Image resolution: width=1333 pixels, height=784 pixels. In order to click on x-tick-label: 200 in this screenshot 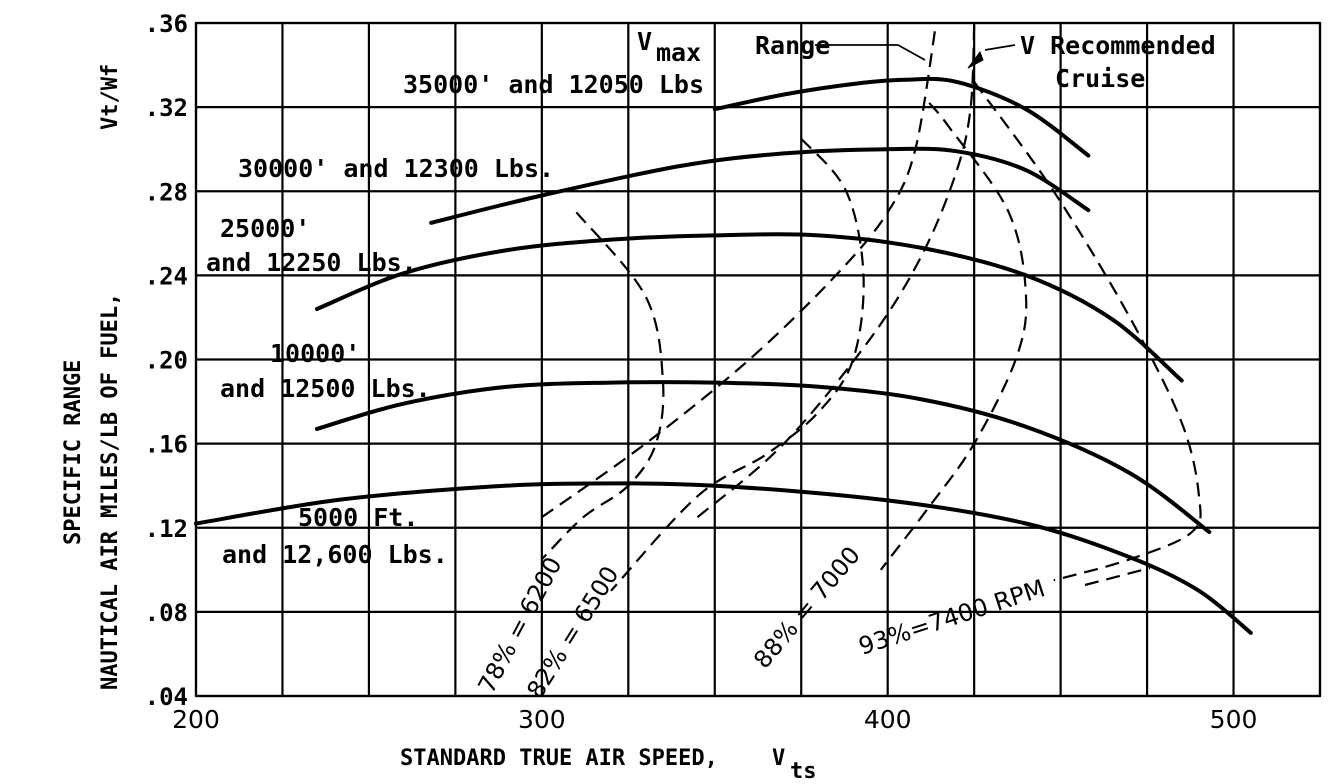, I will do `click(196, 719)`.